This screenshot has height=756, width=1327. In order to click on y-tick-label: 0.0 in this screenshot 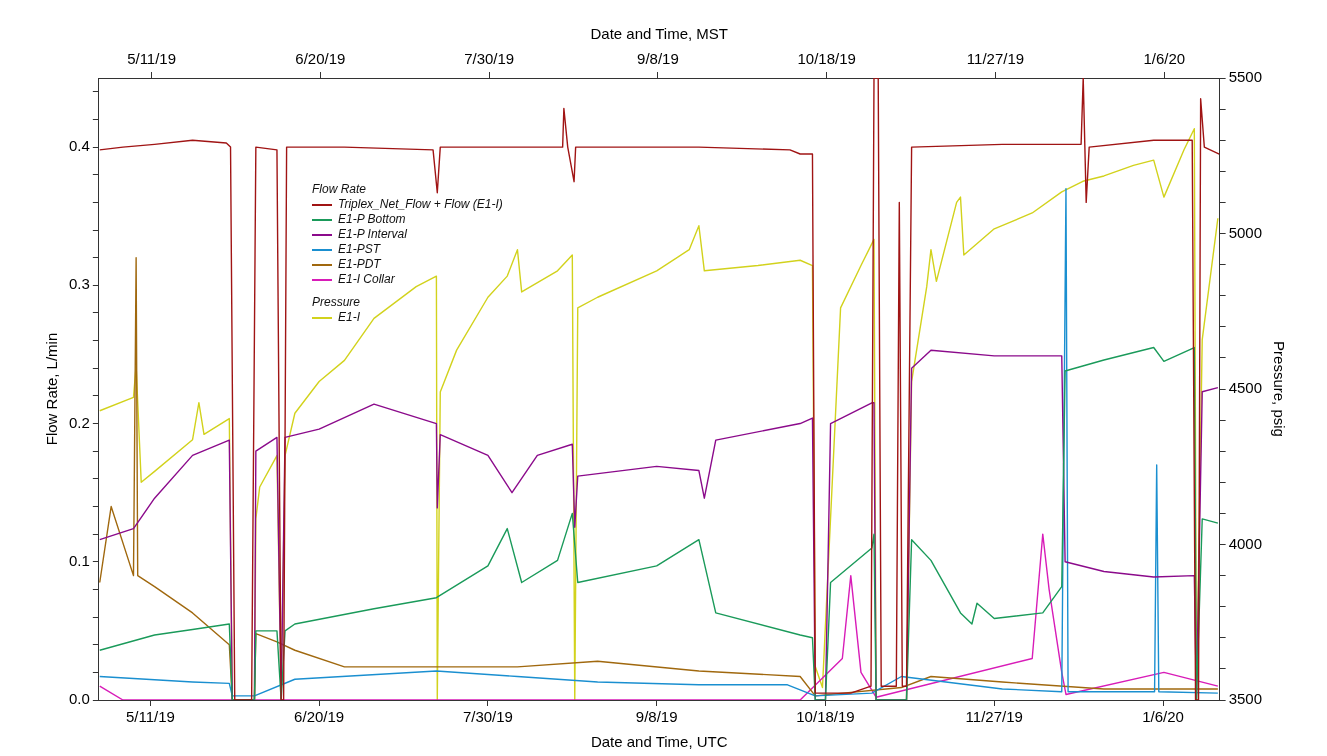, I will do `click(79, 699)`.